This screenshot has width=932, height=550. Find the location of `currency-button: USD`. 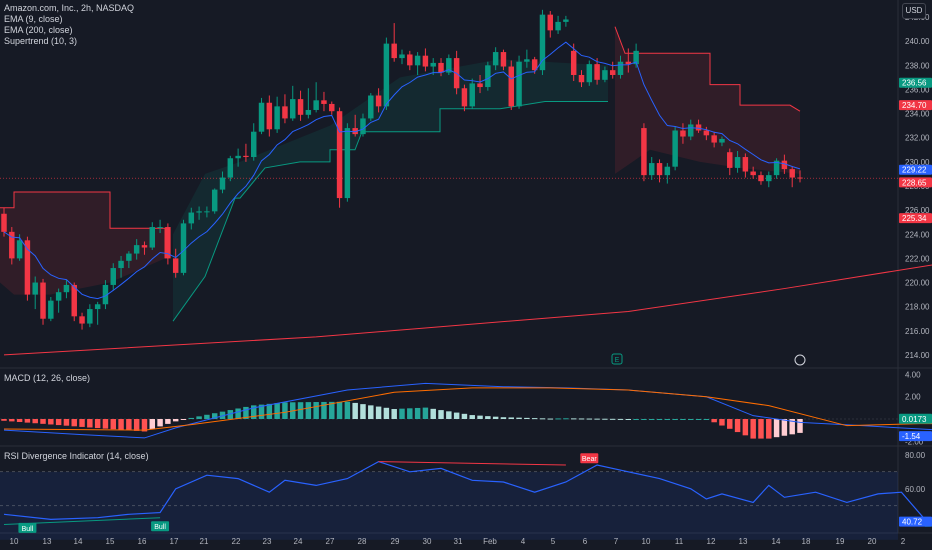

currency-button: USD is located at coordinates (914, 11).